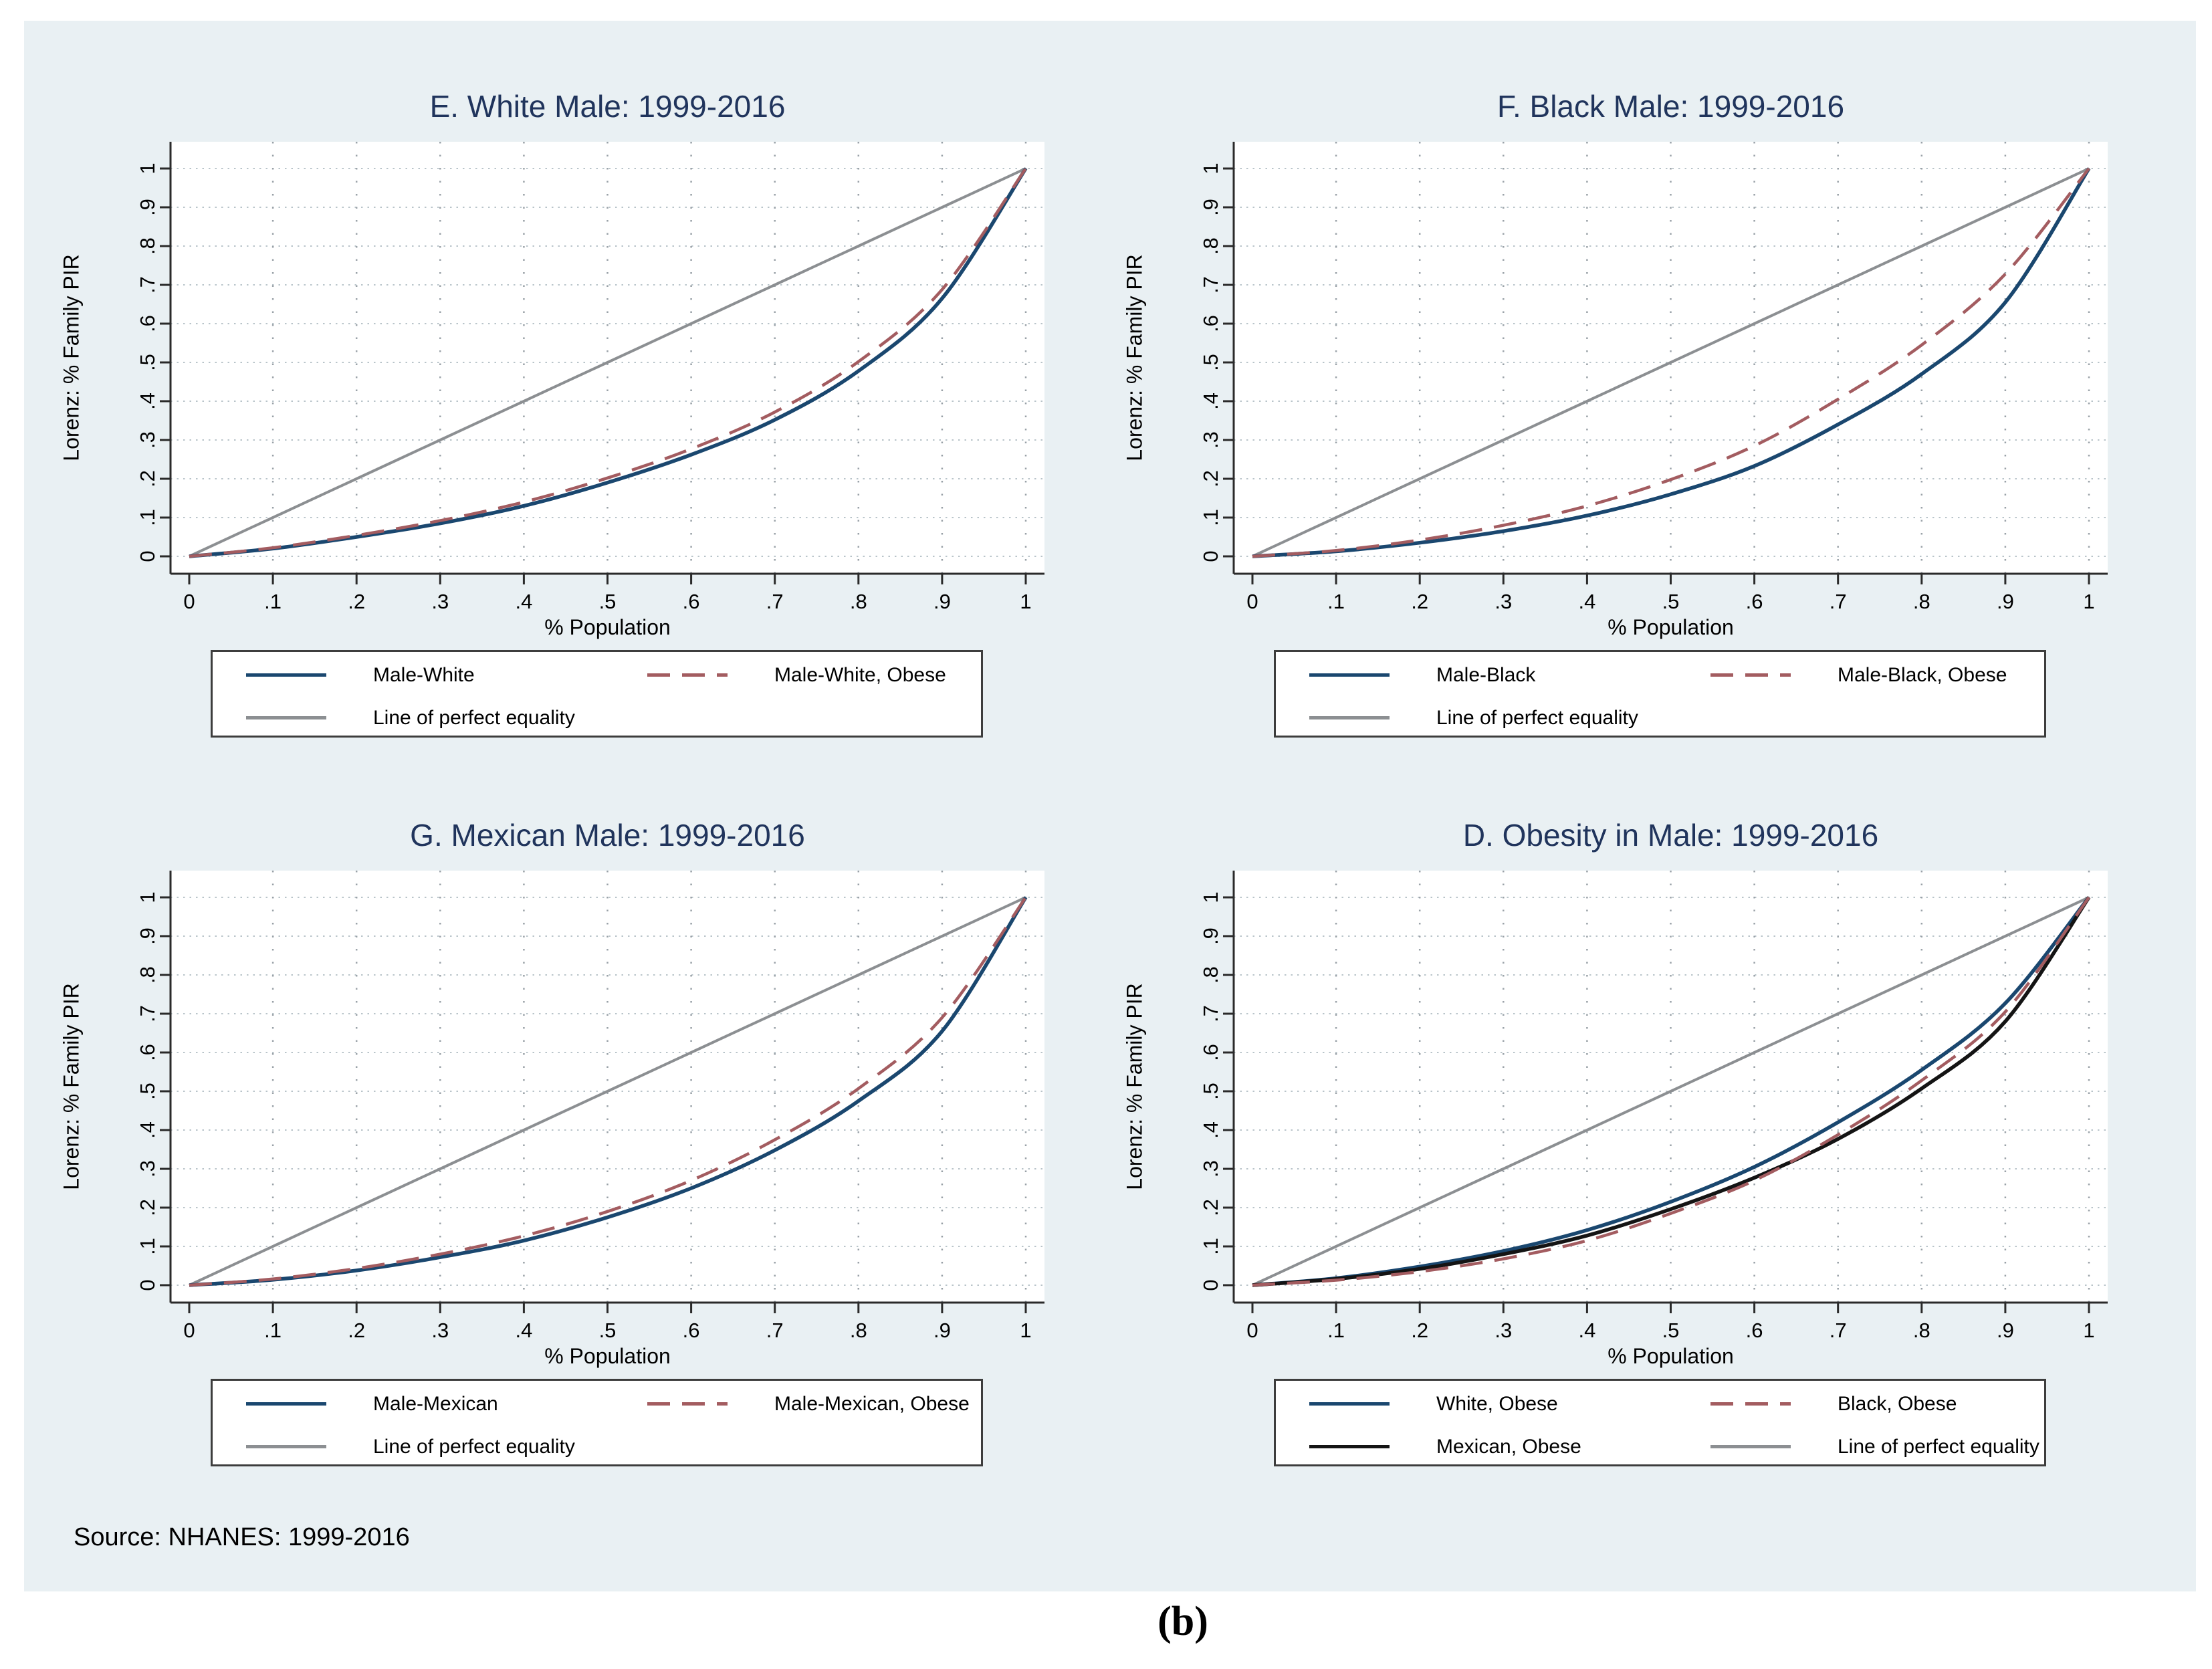  What do you see at coordinates (436, 1404) in the screenshot?
I see `legend-label: Male-Mexican` at bounding box center [436, 1404].